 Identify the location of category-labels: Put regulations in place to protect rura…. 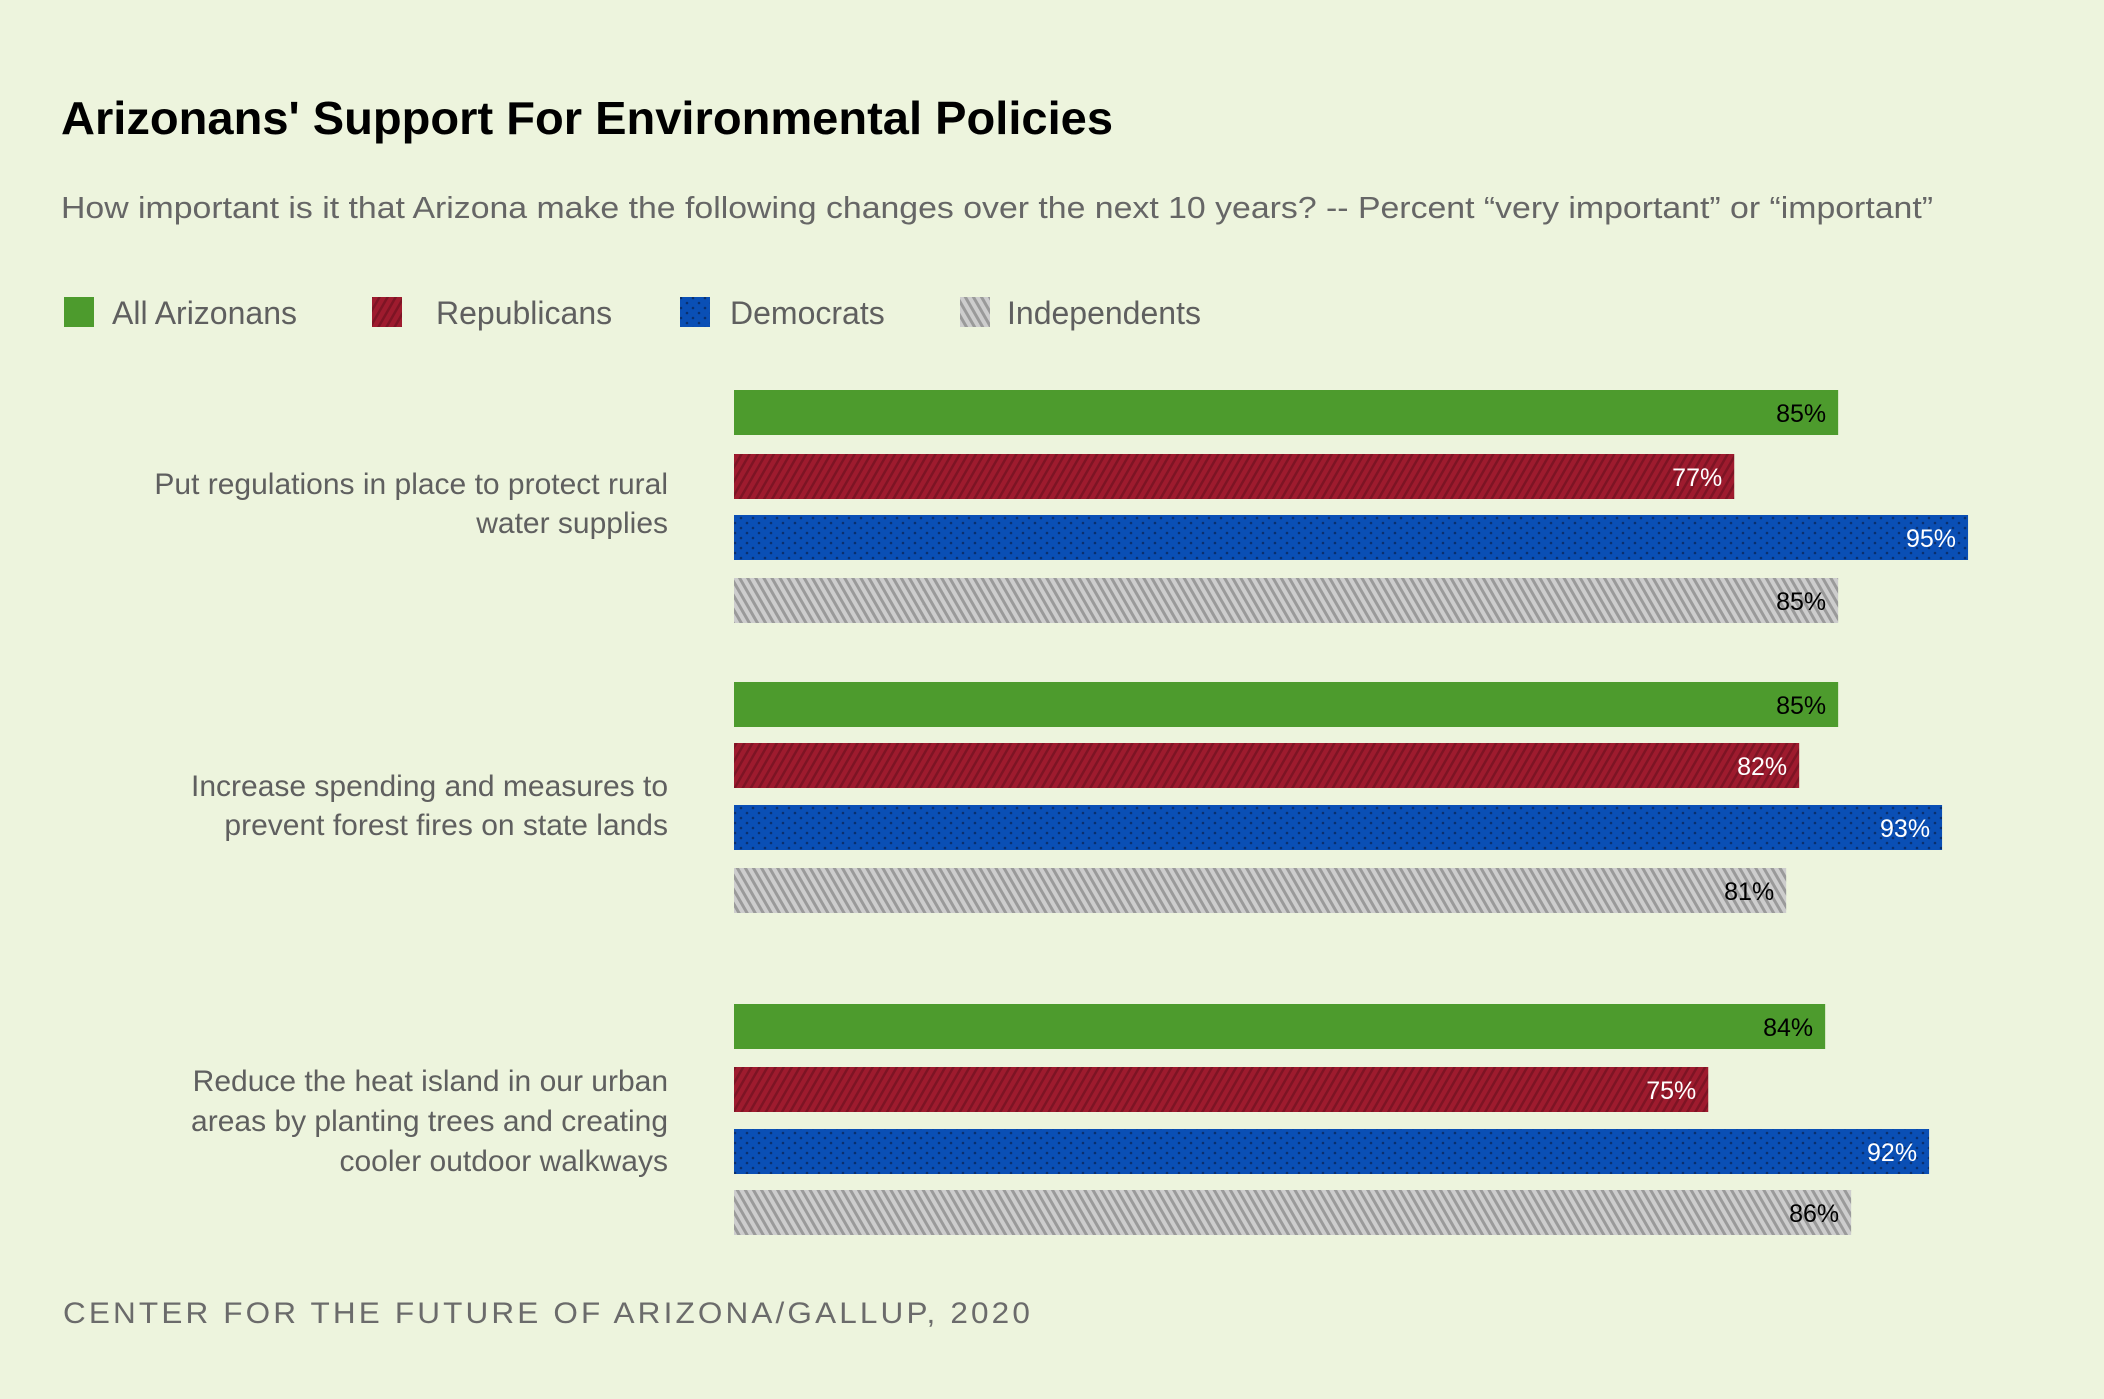
(411, 823).